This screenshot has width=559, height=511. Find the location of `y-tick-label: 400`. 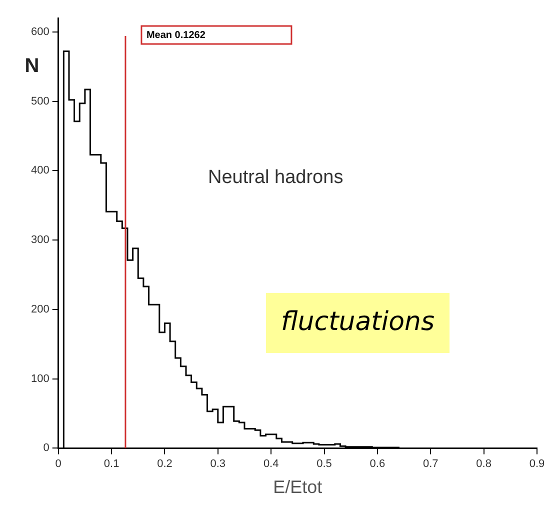

y-tick-label: 400 is located at coordinates (40, 170).